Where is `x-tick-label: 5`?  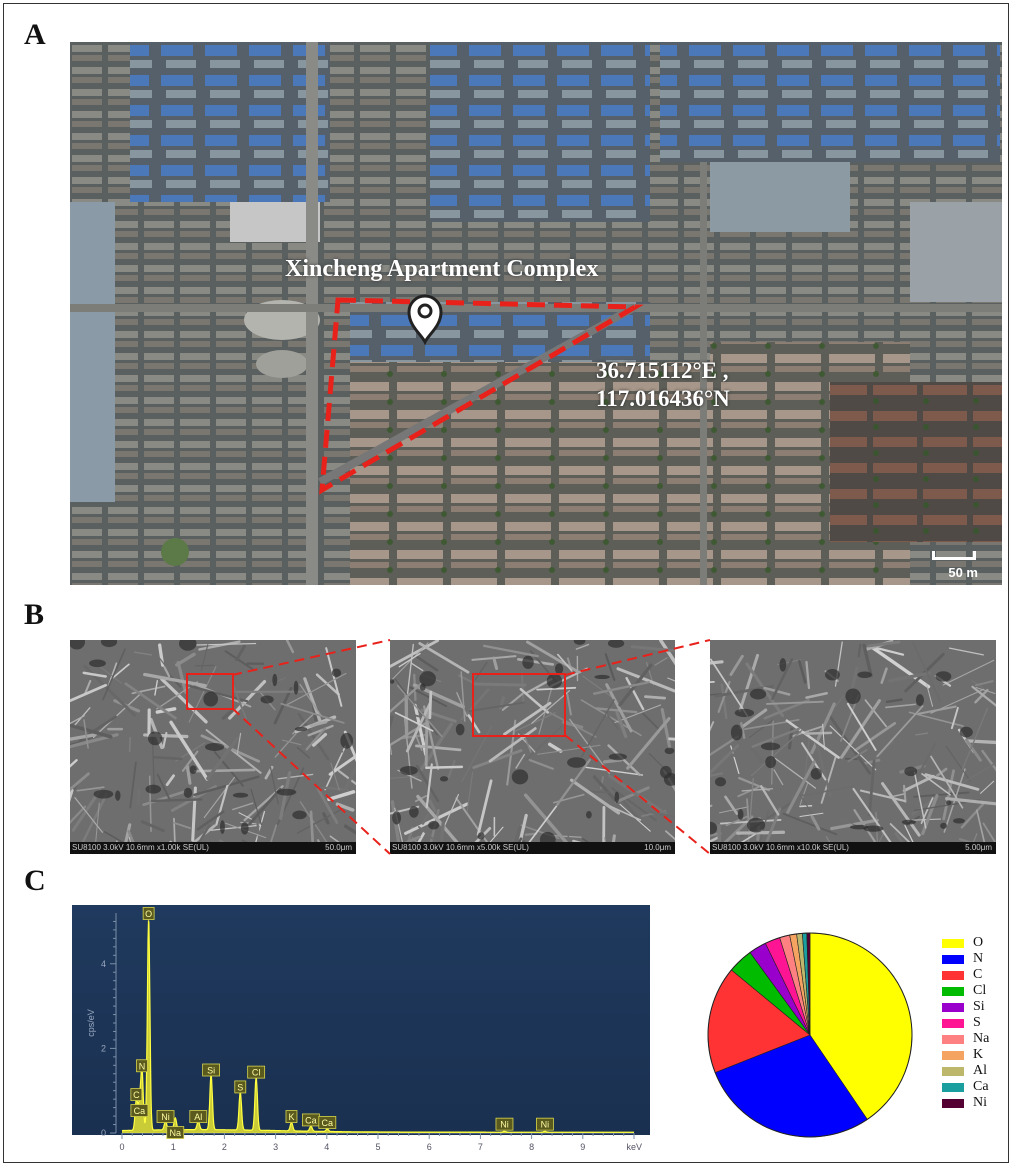
x-tick-label: 5 is located at coordinates (377, 1147).